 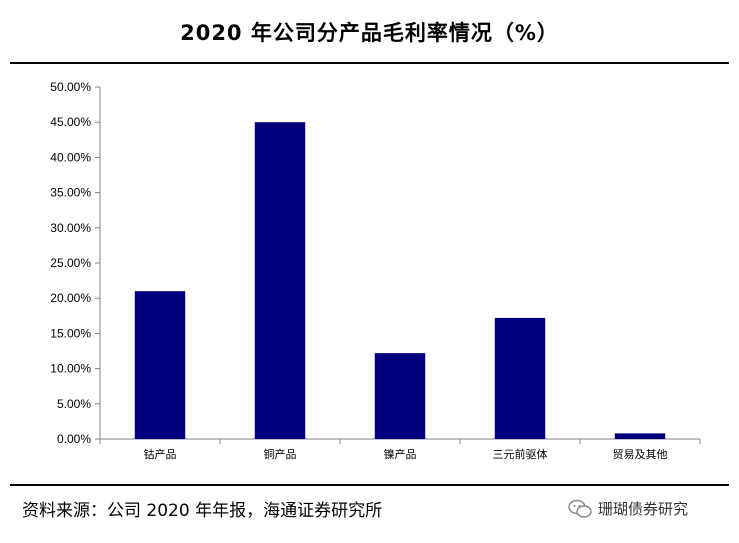 I want to click on y-tick-label: 15.00%, so click(x=70, y=333).